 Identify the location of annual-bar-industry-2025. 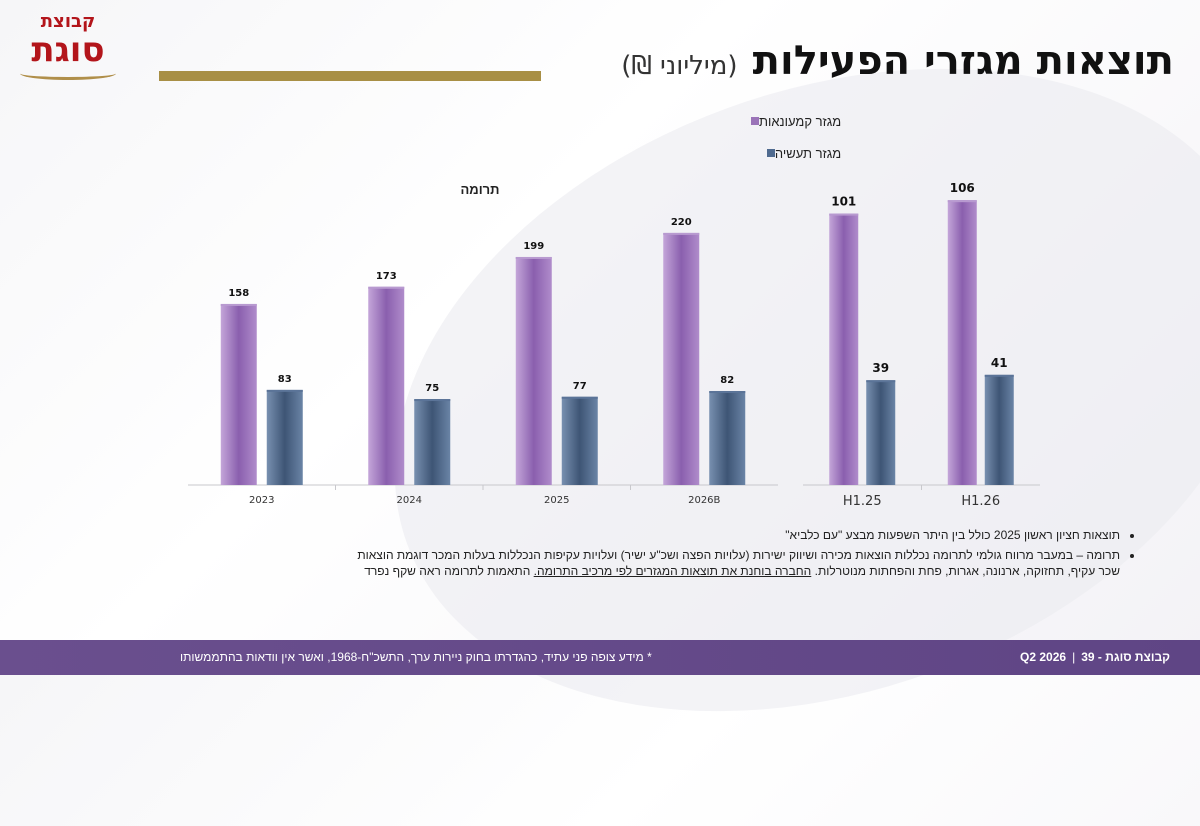
(579, 440).